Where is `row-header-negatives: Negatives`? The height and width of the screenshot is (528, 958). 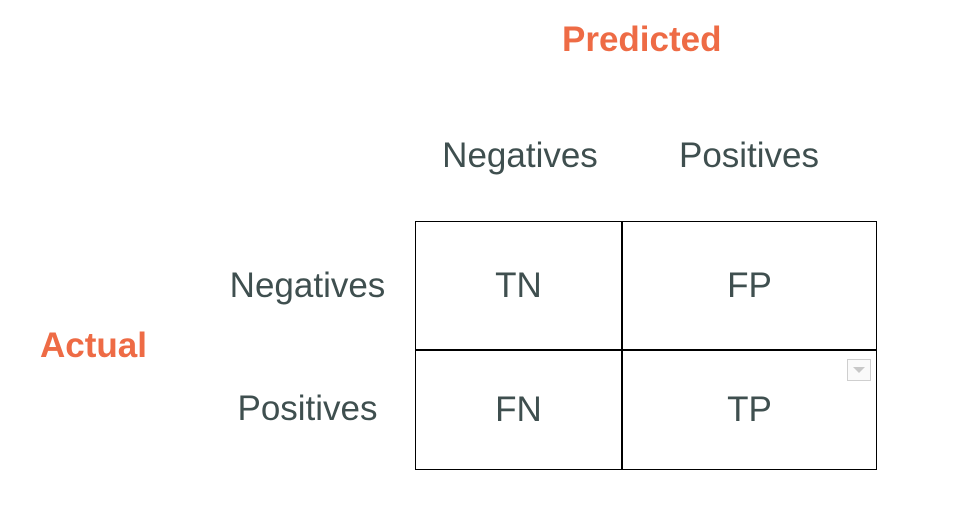 row-header-negatives: Negatives is located at coordinates (307, 285).